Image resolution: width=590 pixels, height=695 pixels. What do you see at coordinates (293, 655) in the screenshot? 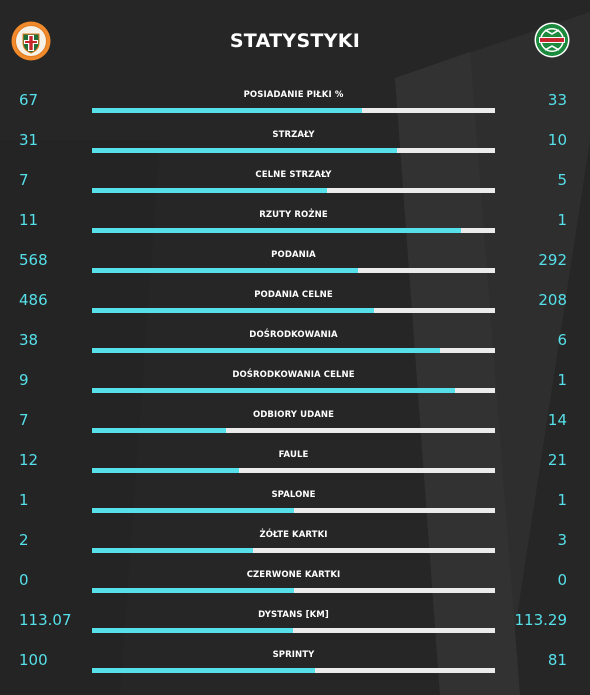
I see `stat-label: SPRINTY` at bounding box center [293, 655].